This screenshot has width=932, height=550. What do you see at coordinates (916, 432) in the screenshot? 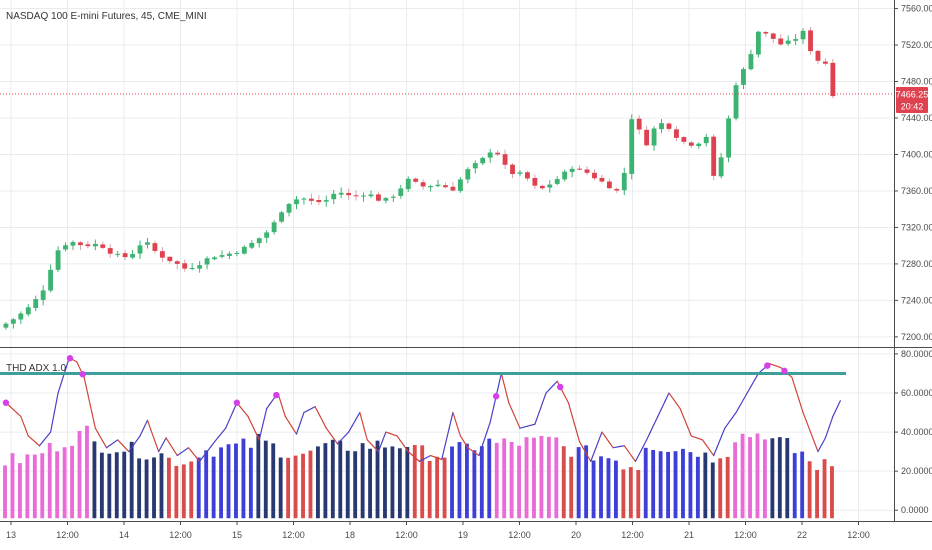
I see `adx-tick-label: 40.0000` at bounding box center [916, 432].